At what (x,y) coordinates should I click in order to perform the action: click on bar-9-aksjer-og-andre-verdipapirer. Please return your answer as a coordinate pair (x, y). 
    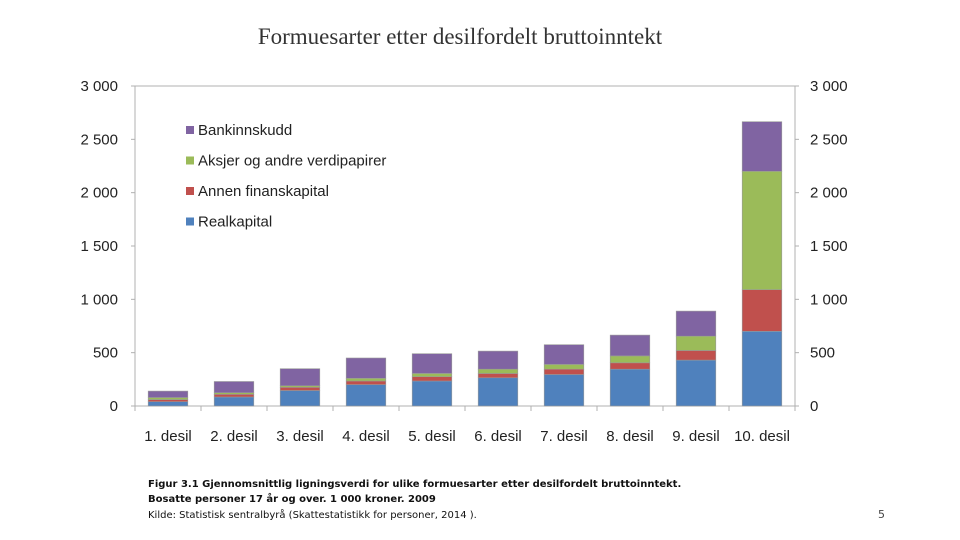
    Looking at the image, I should click on (696, 343).